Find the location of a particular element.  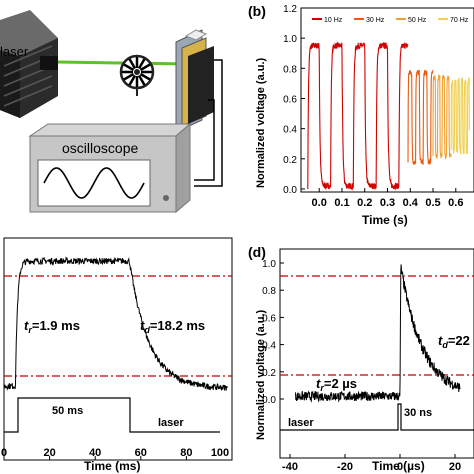

panel-c-xtick-label: 60 is located at coordinates (141, 453).